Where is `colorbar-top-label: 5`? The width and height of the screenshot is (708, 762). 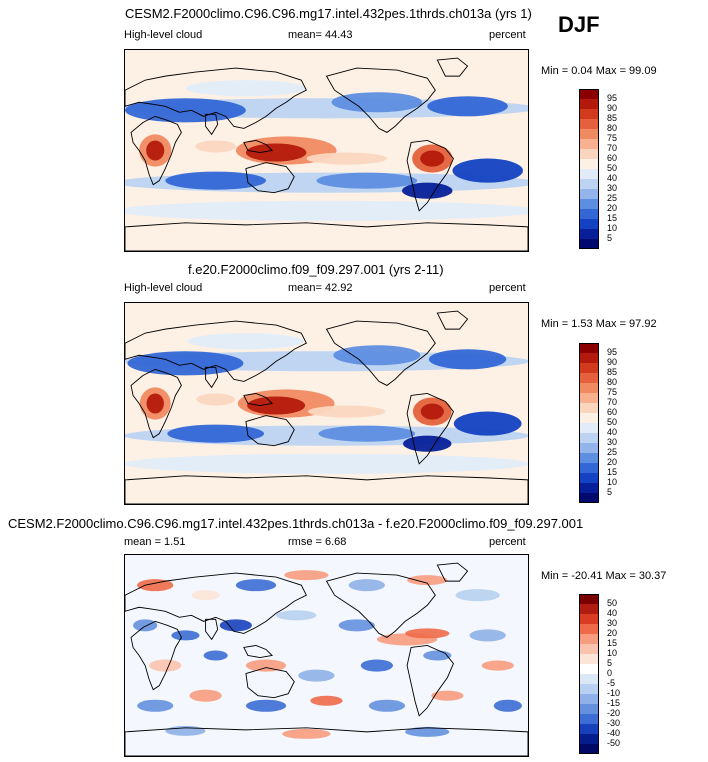
colorbar-top-label: 5 is located at coordinates (610, 238).